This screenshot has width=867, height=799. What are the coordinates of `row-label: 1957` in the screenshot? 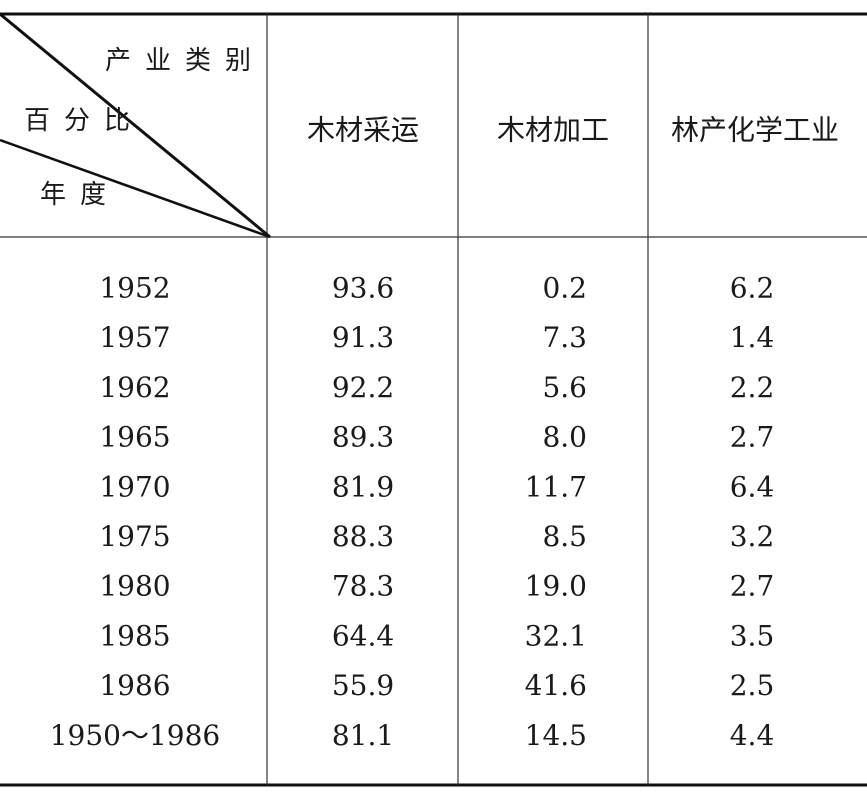 It's located at (134, 337).